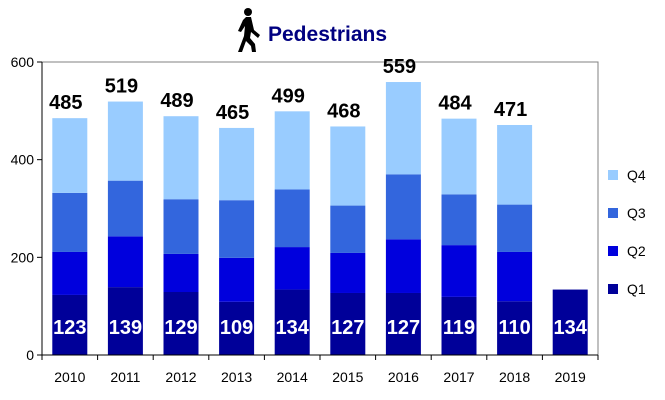  What do you see at coordinates (347, 377) in the screenshot?
I see `x-tick-label-2015: 2015` at bounding box center [347, 377].